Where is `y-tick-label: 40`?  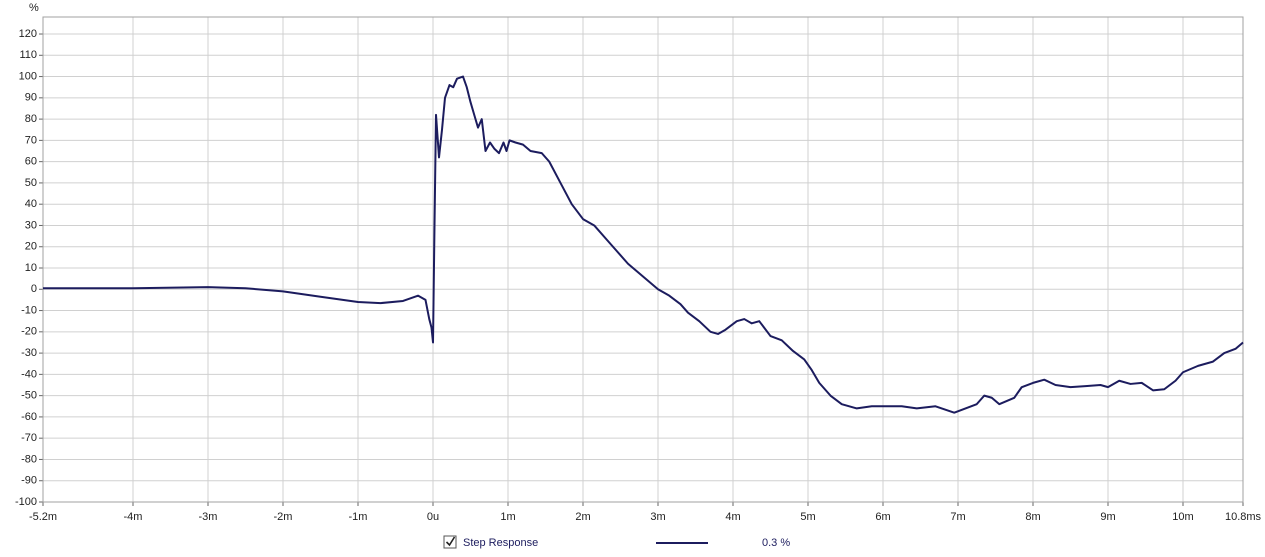 y-tick-label: 40 is located at coordinates (31, 204).